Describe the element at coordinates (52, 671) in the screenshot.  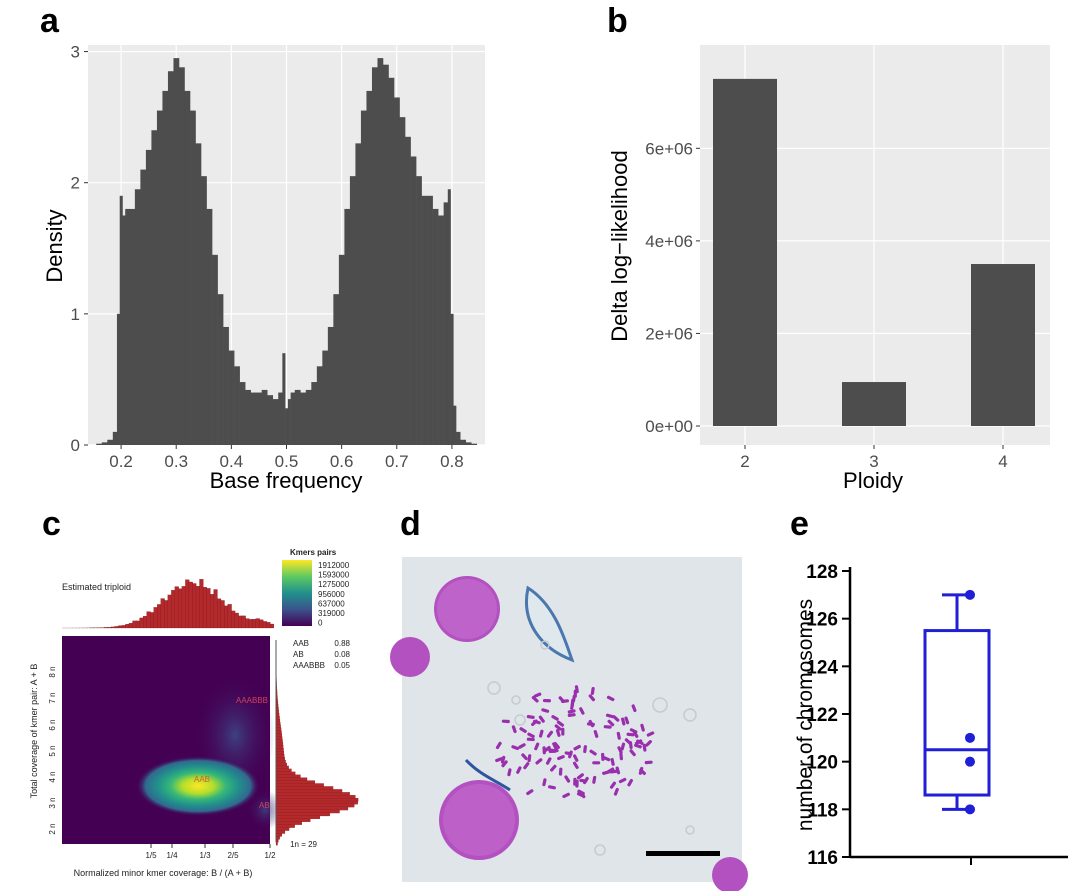
I see `panel-c-y-tick-label: 8 n` at that location.